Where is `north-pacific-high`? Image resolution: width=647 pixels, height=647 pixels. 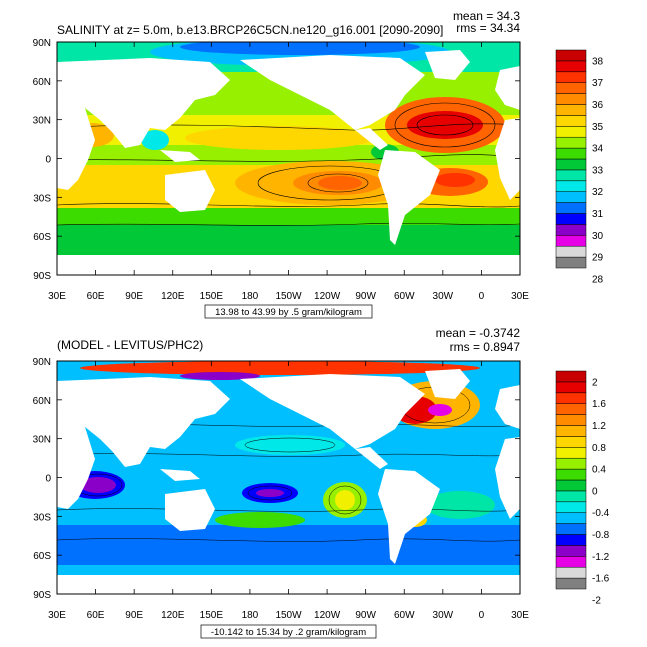 north-pacific-high is located at coordinates (280, 138).